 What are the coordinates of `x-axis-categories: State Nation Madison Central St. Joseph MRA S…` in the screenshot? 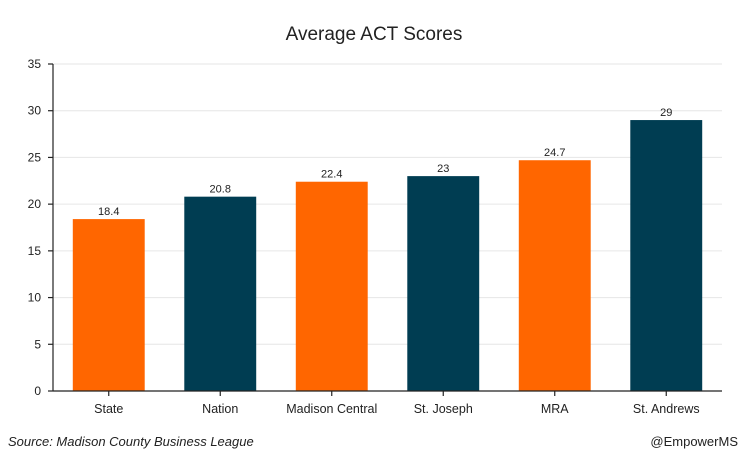 It's located at (397, 403).